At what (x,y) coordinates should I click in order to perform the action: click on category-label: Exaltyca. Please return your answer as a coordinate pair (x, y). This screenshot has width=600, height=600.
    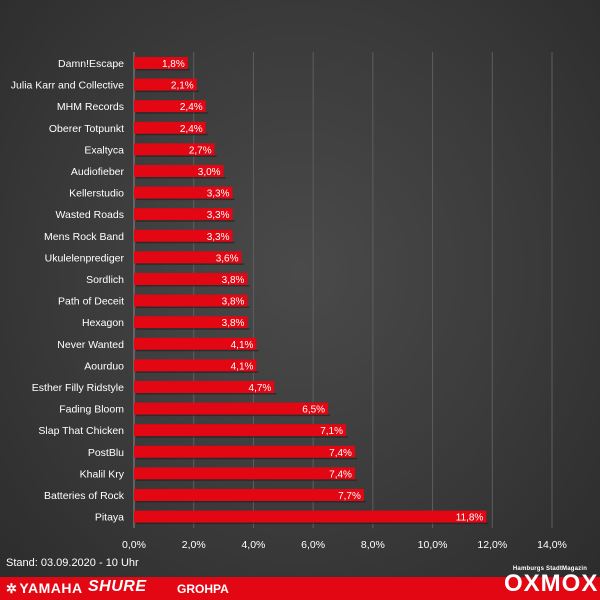
    Looking at the image, I should click on (104, 150).